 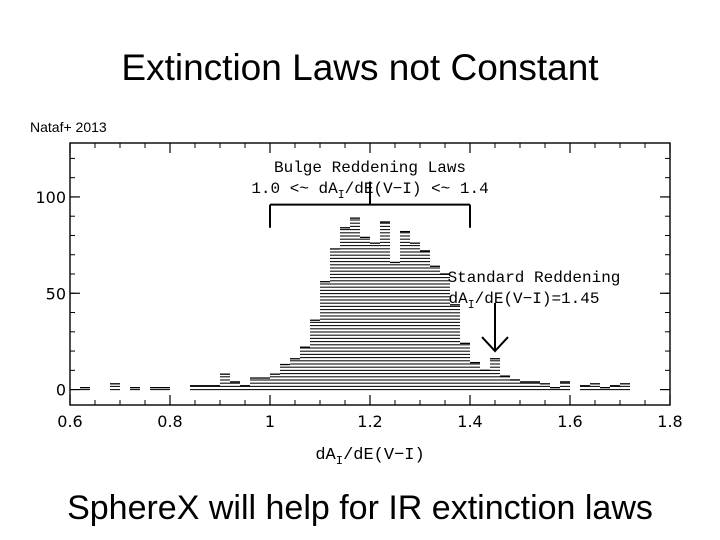 What do you see at coordinates (360, 508) in the screenshot?
I see `bottom-caption: SphereX will help for IR extinction laws` at bounding box center [360, 508].